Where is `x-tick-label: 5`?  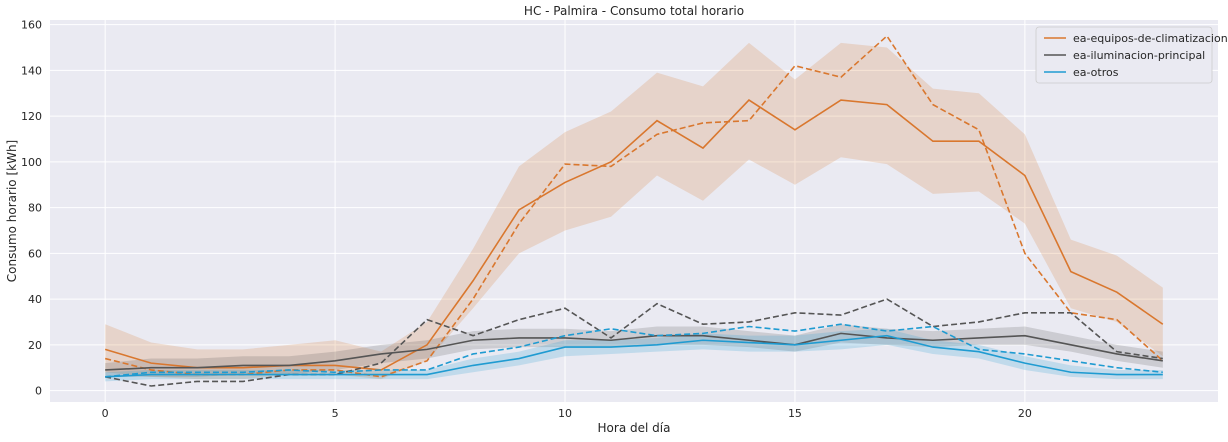
x-tick-label: 5 is located at coordinates (335, 413).